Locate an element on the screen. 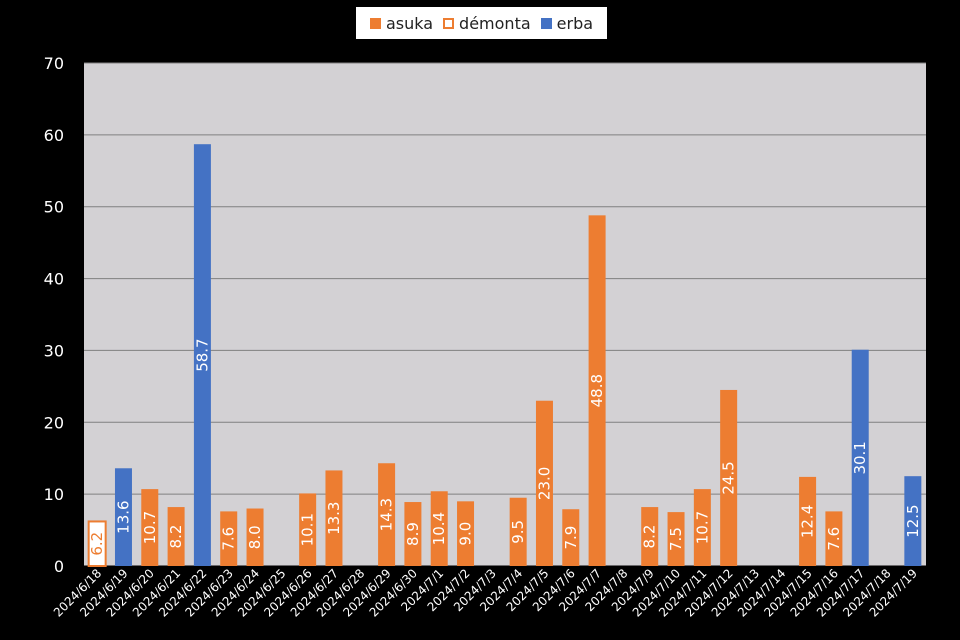 The image size is (960, 640). legend-item-demonta: démonta is located at coordinates (487, 23).